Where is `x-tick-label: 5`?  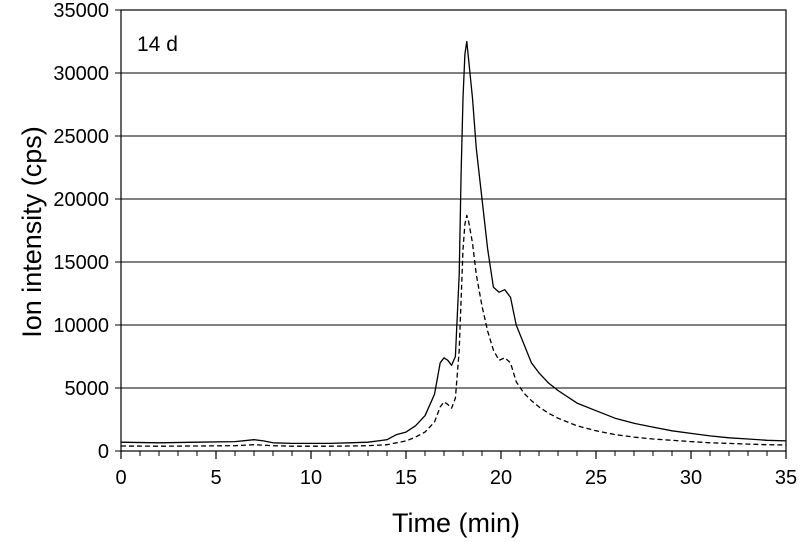
x-tick-label: 5 is located at coordinates (215, 478).